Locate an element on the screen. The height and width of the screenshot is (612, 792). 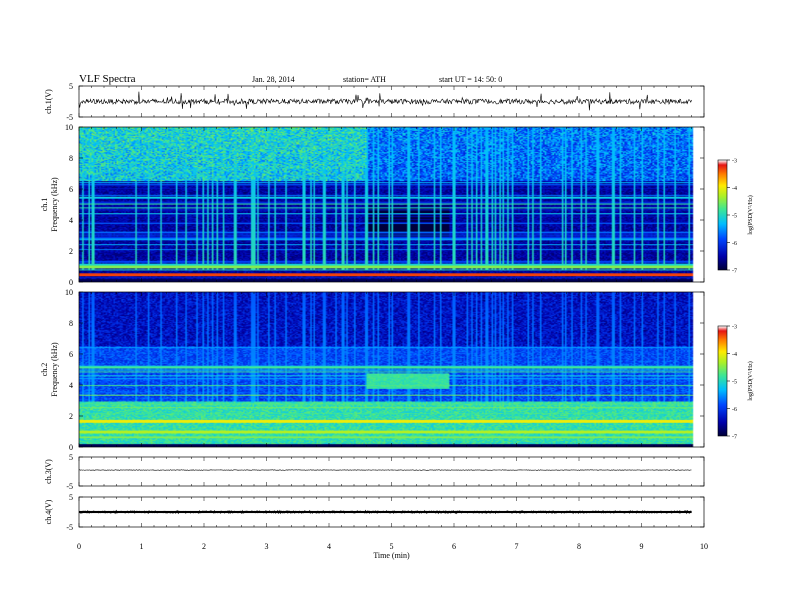
sp1-y-axis-label: Frequency (kHz) is located at coordinates (54, 204).